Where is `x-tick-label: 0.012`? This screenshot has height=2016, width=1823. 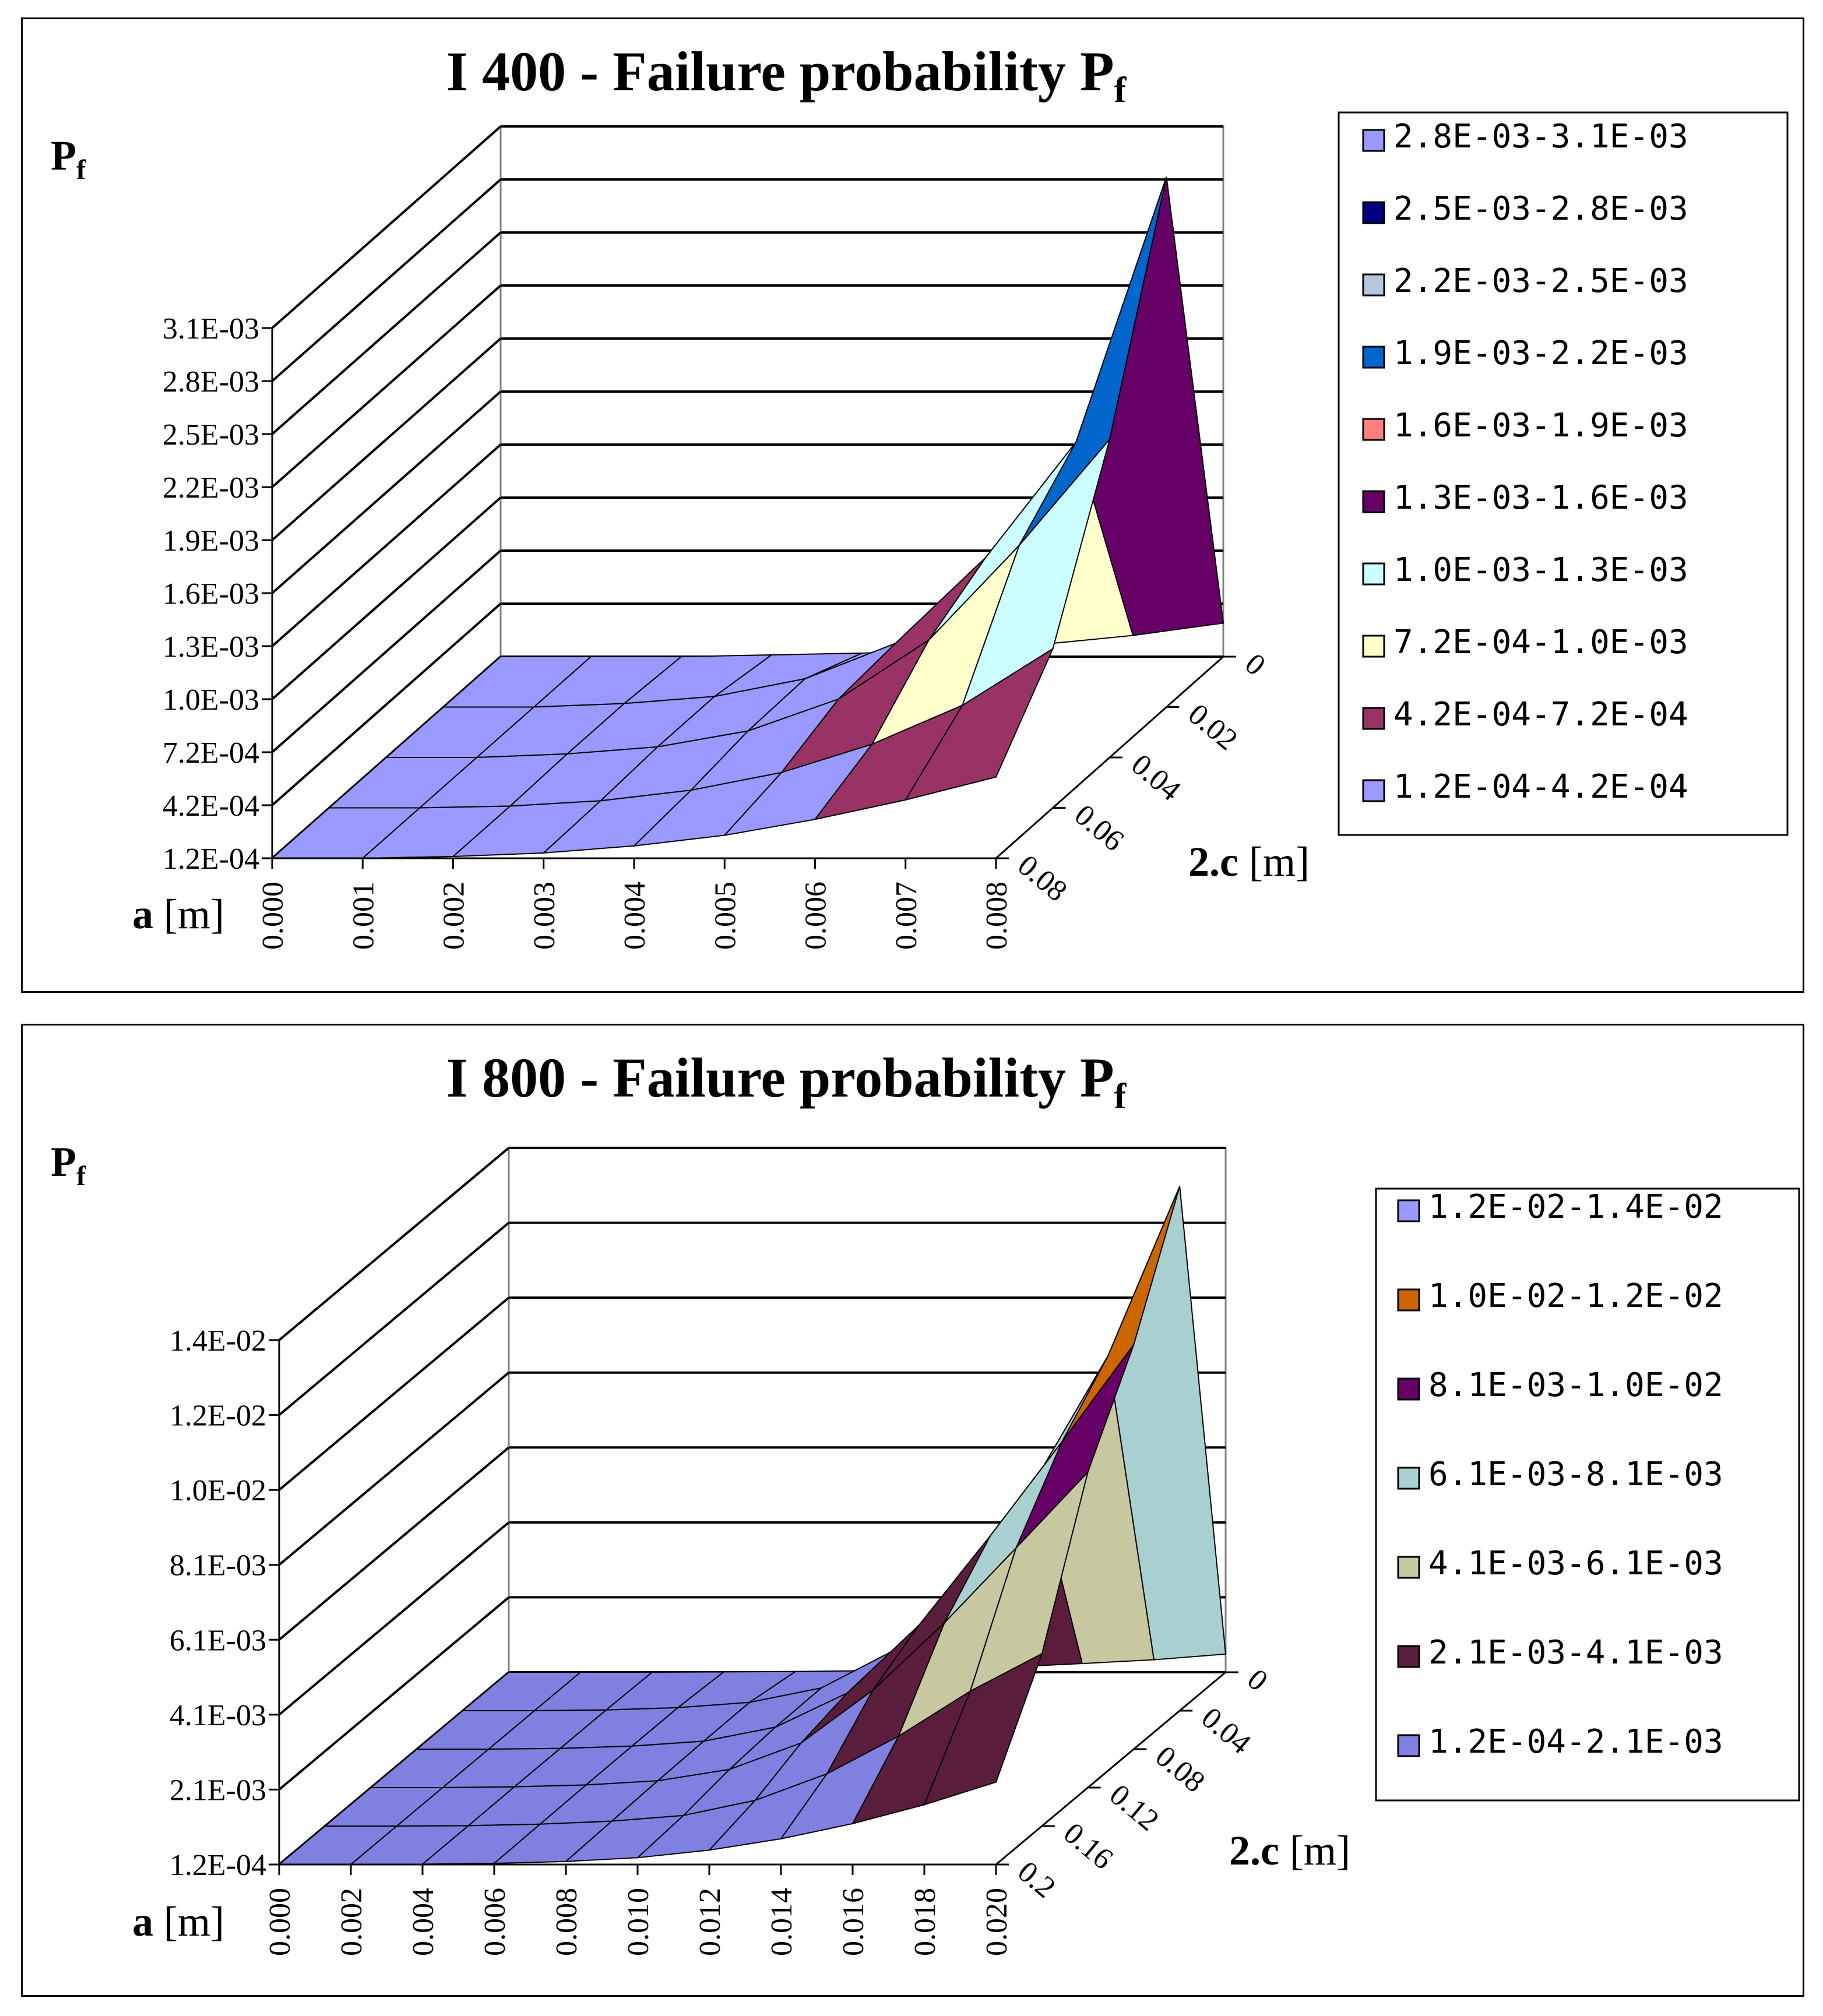
x-tick-label: 0.012 is located at coordinates (711, 1922).